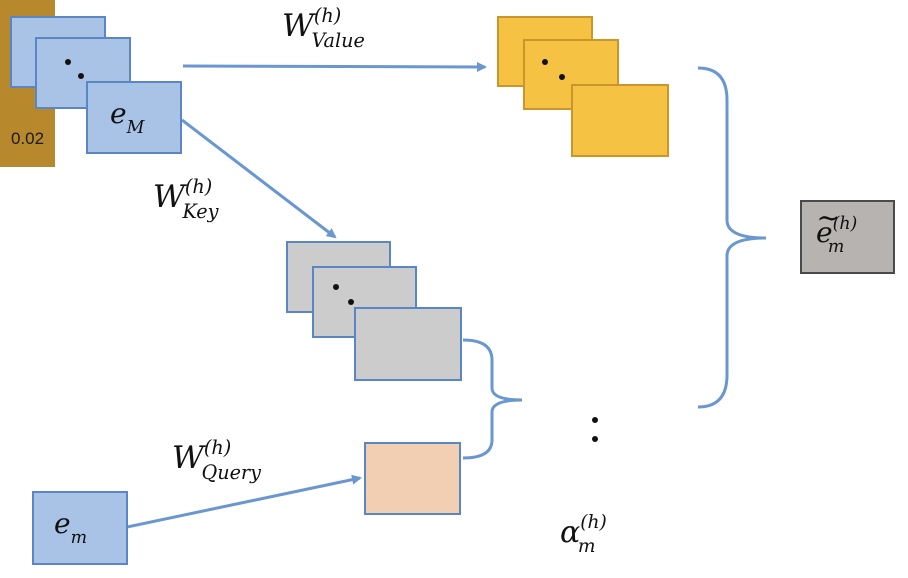 The height and width of the screenshot is (578, 908). Describe the element at coordinates (334, 66) in the screenshot. I see `value-projection-arrow` at that location.